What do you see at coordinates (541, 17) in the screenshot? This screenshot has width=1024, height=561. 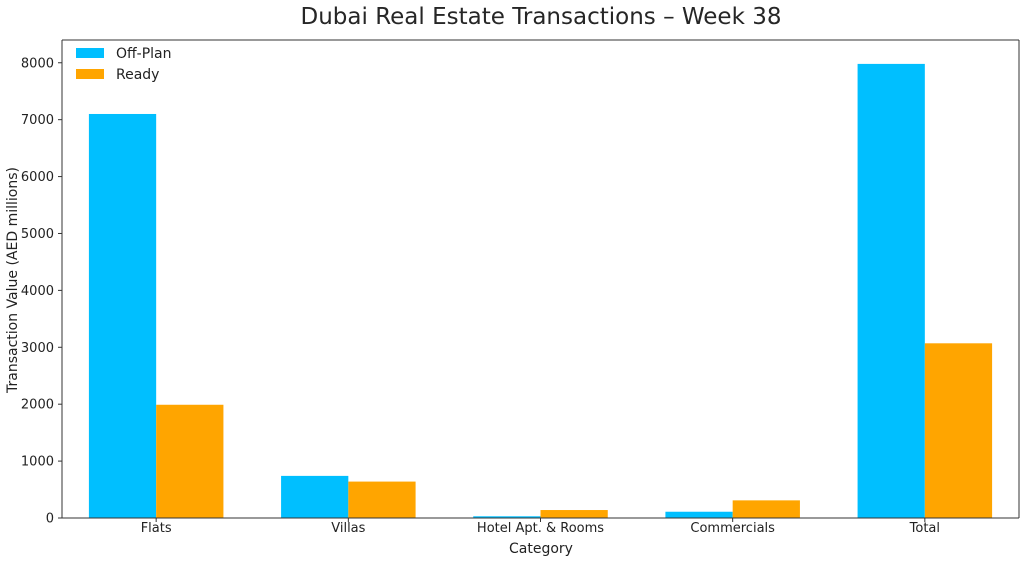 I see `chart-title: Dubai Real Estate Transactions – Week 38` at bounding box center [541, 17].